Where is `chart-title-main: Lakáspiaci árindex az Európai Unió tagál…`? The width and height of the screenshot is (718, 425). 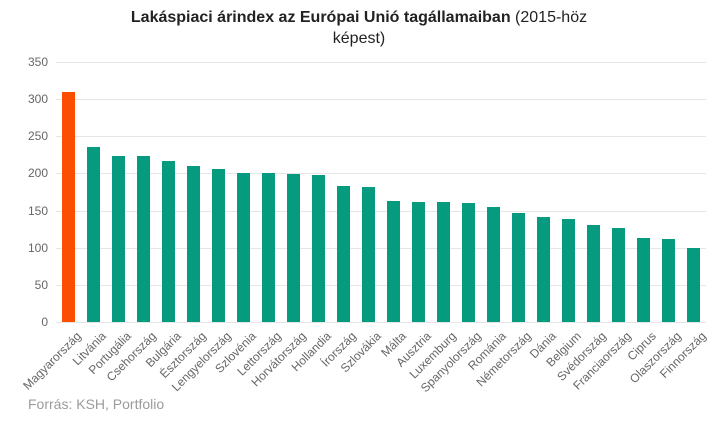 chart-title-main: Lakáspiaci árindex az Európai Unió tagál… is located at coordinates (320, 17).